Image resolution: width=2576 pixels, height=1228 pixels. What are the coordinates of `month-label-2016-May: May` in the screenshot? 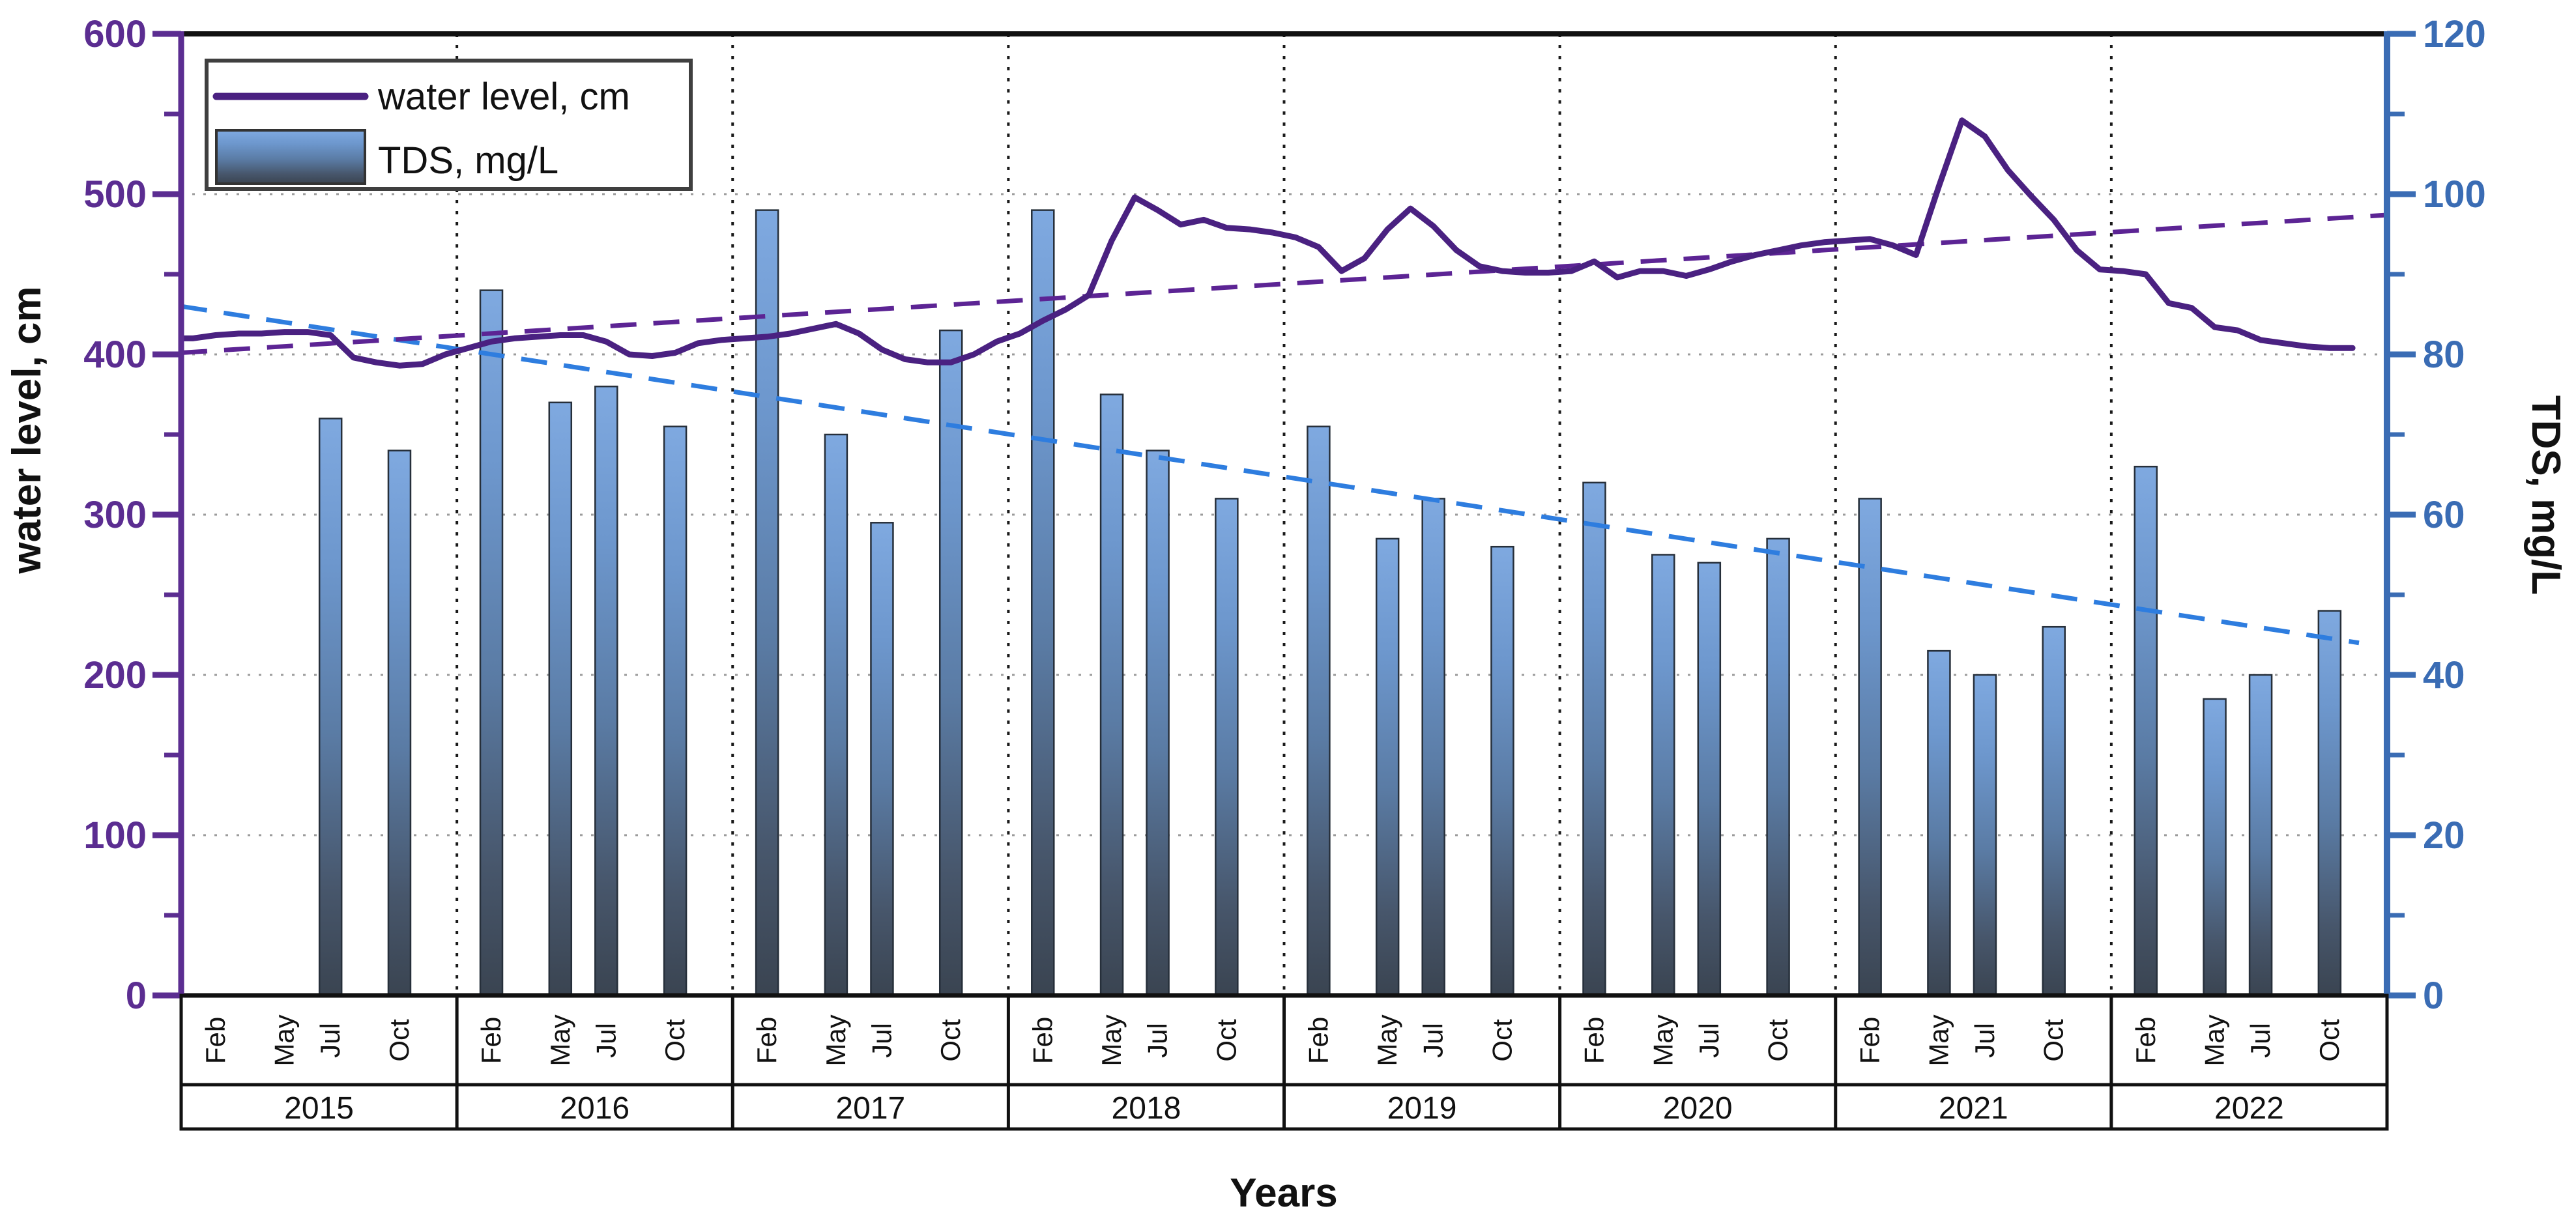 It's located at (560, 1040).